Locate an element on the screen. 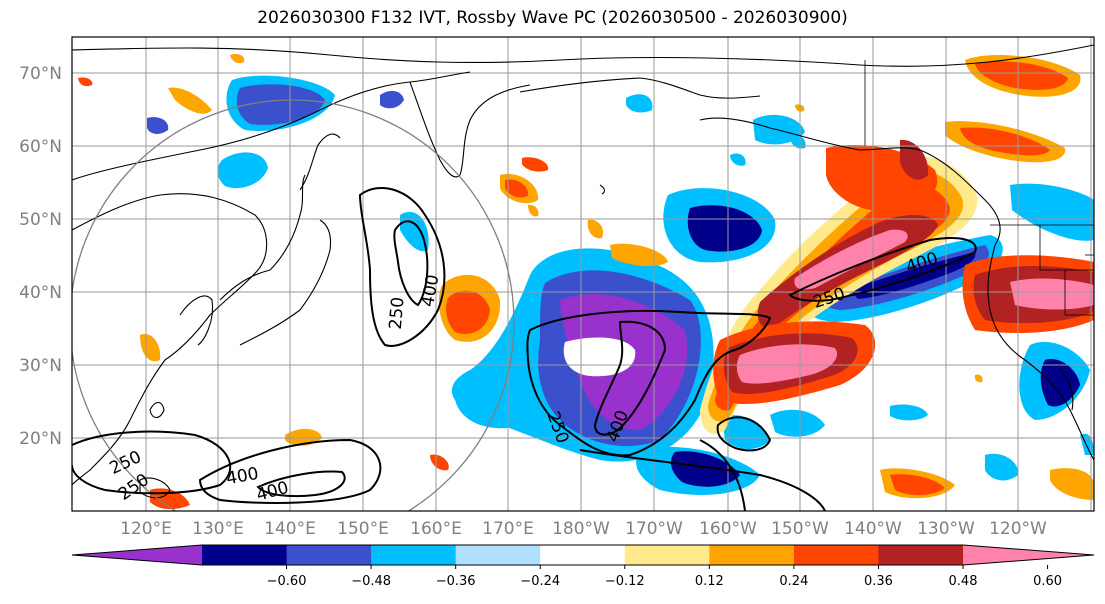 Image resolution: width=1105 pixels, height=604 pixels. lon-label: 170°W is located at coordinates (654, 529).